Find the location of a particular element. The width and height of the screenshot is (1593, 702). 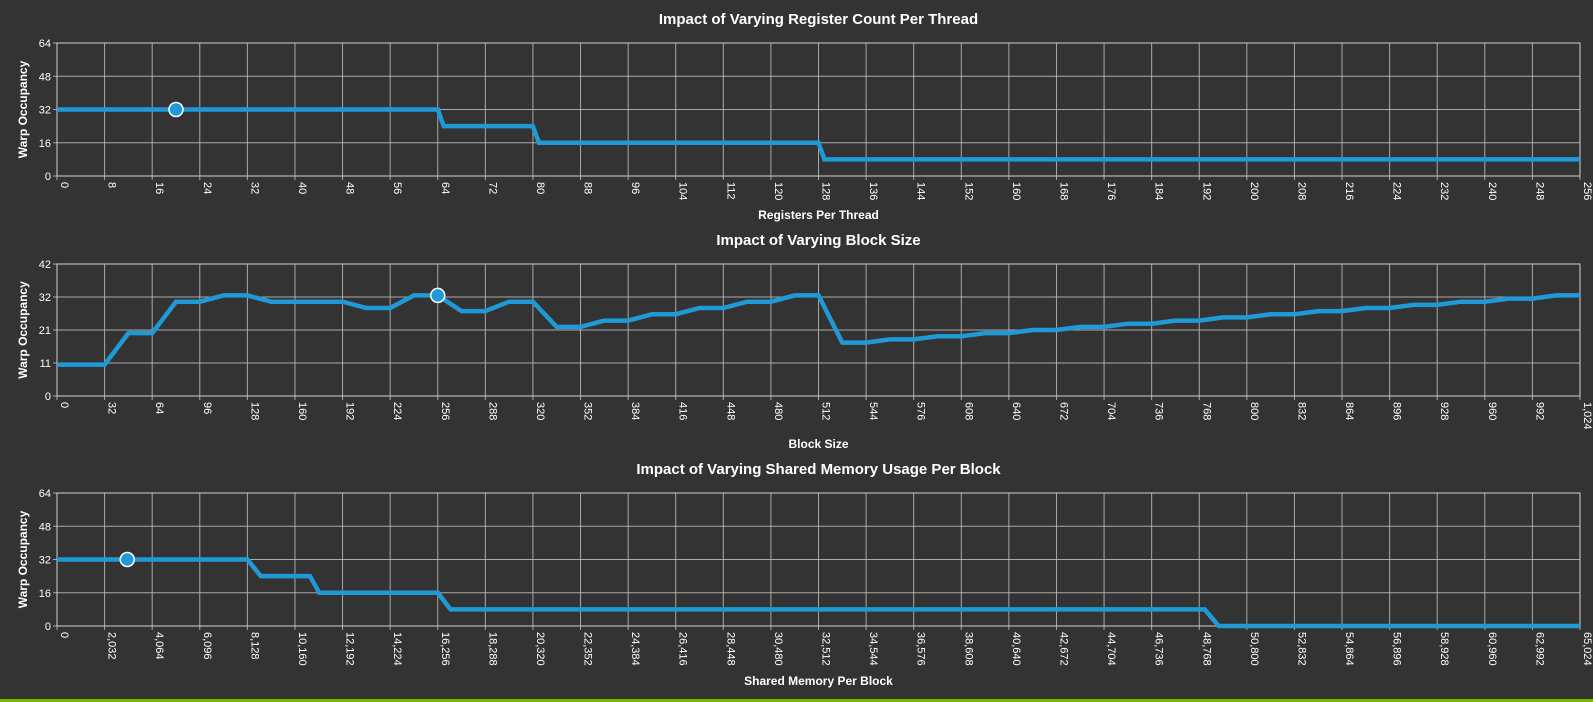

x-tick-label: 56,896 is located at coordinates (1397, 649).